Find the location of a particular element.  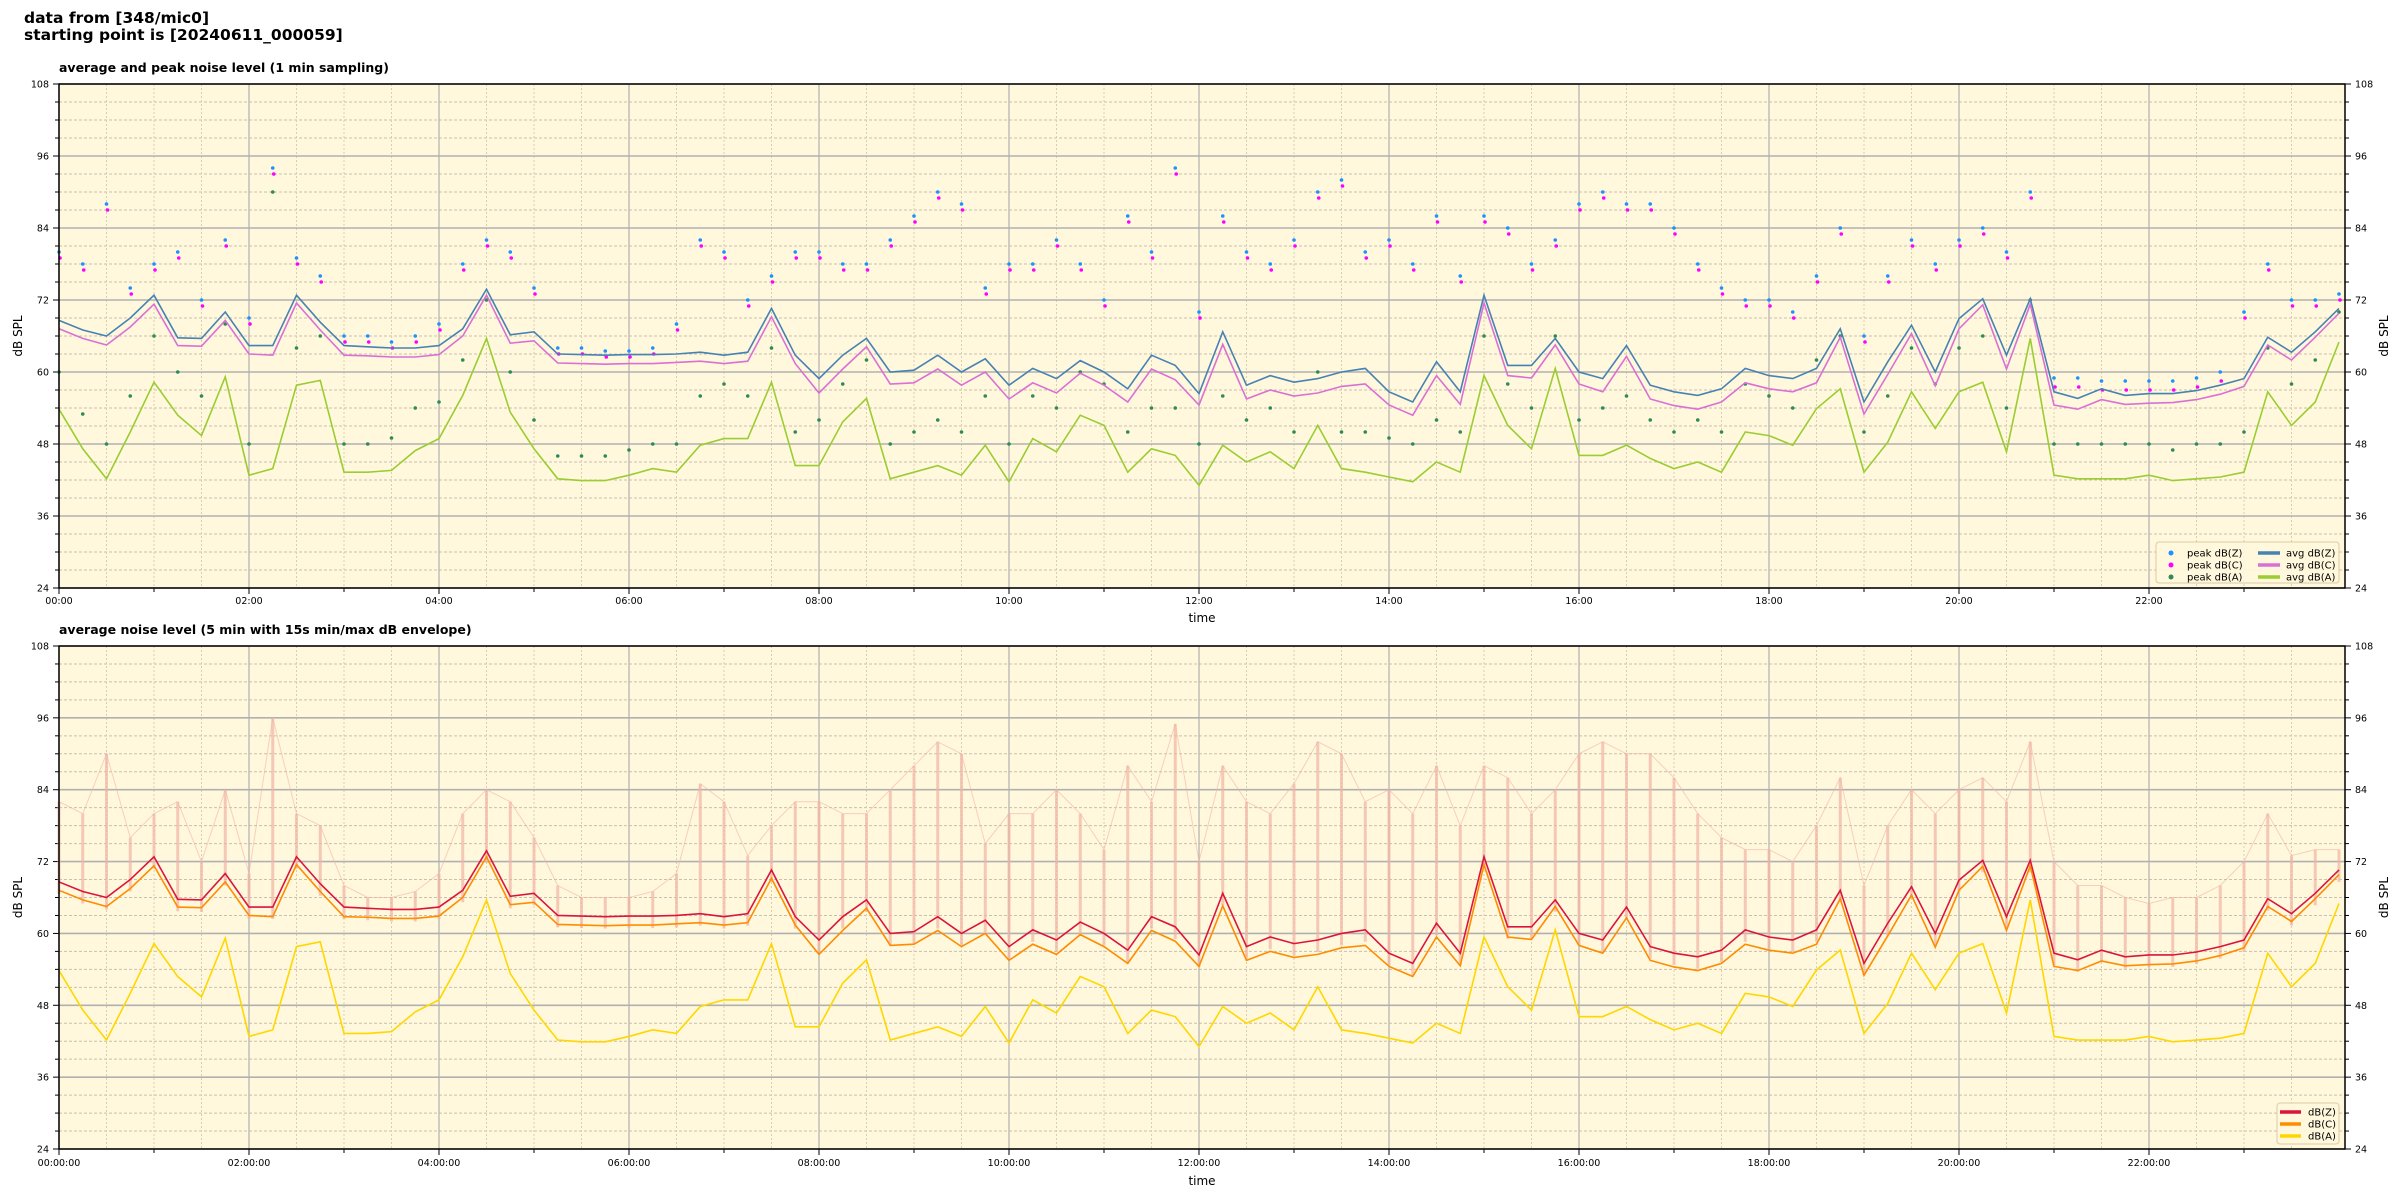

legend-label-peak-db-c: peak dB(C) is located at coordinates (2215, 566).